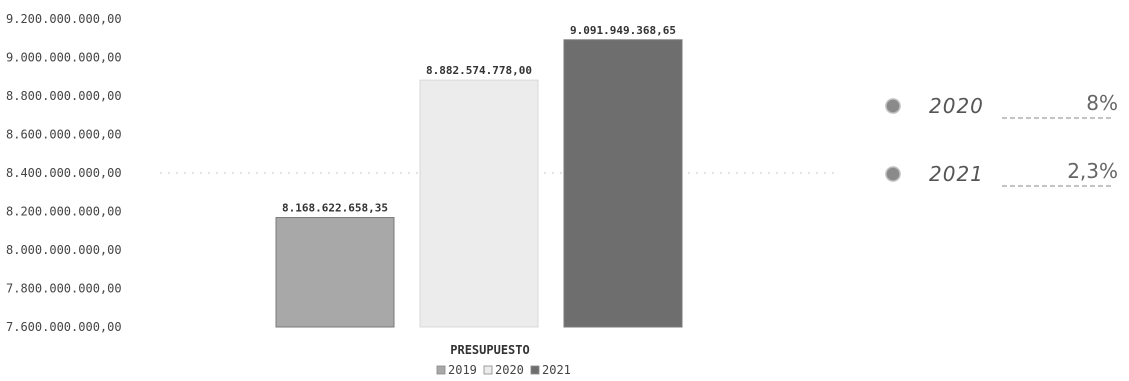  I want to click on y-tick-label: 8.000.000.000,00, so click(64, 250).